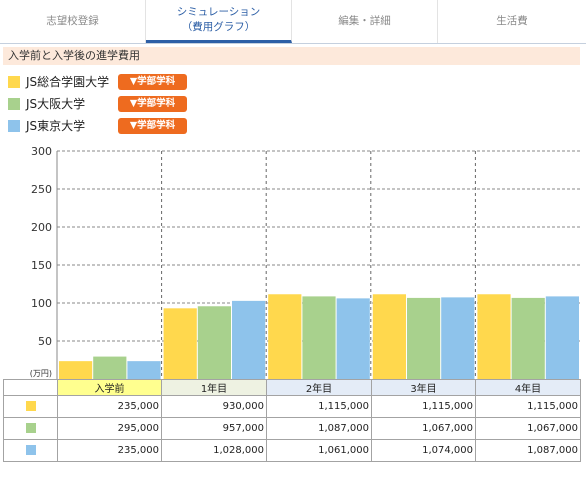  I want to click on tab-edit-details: 編集・詳細, so click(365, 21).